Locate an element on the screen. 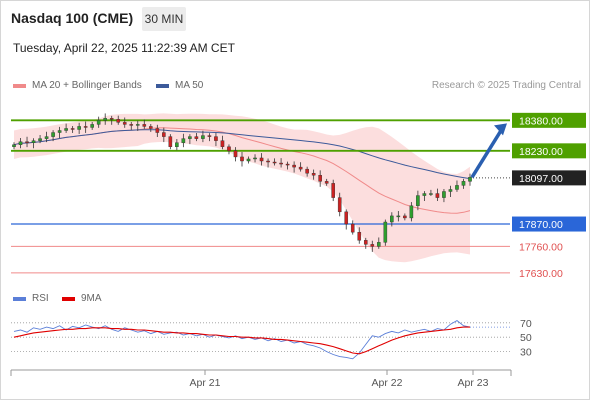 The height and width of the screenshot is (400, 590). rsi-ma-swatch is located at coordinates (68, 298).